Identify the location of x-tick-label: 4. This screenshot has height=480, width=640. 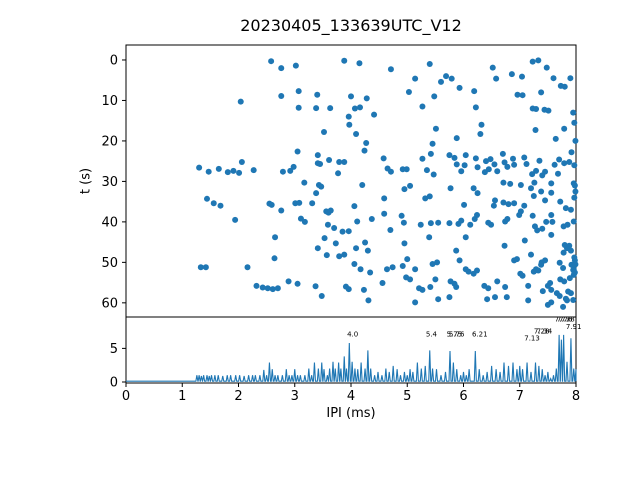
(351, 396).